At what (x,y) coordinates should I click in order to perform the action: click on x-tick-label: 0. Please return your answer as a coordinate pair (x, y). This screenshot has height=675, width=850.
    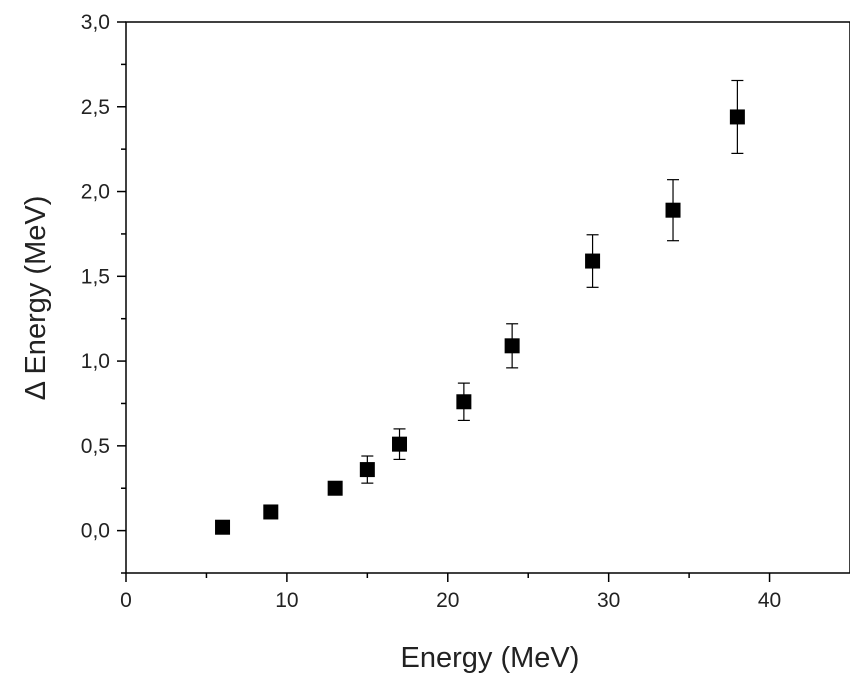
    Looking at the image, I should click on (126, 600).